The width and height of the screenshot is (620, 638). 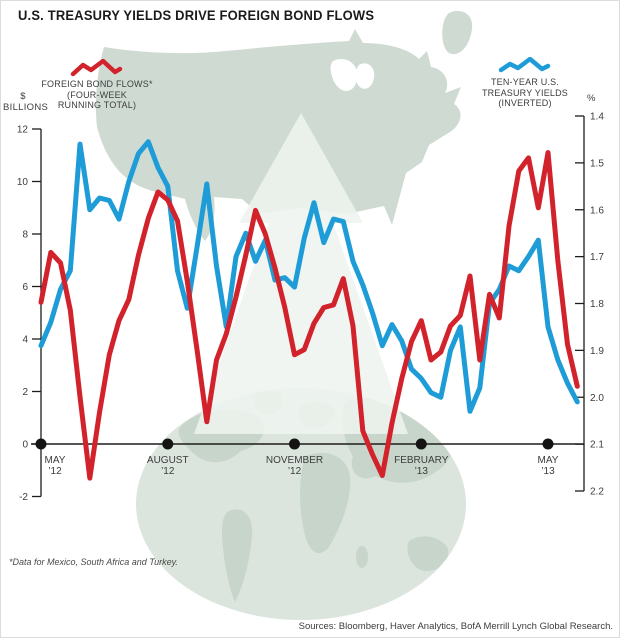 What do you see at coordinates (597, 210) in the screenshot?
I see `right-axis-tick-label: 1.6` at bounding box center [597, 210].